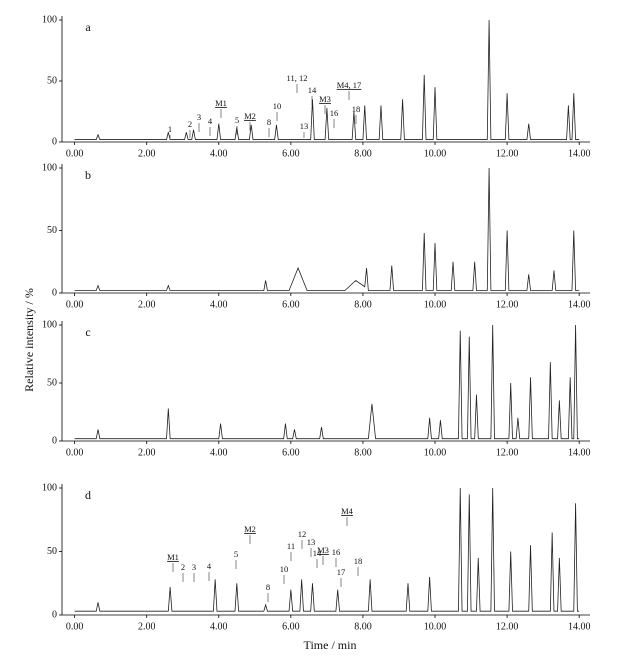  What do you see at coordinates (88, 495) in the screenshot?
I see `panel-label: d` at bounding box center [88, 495].